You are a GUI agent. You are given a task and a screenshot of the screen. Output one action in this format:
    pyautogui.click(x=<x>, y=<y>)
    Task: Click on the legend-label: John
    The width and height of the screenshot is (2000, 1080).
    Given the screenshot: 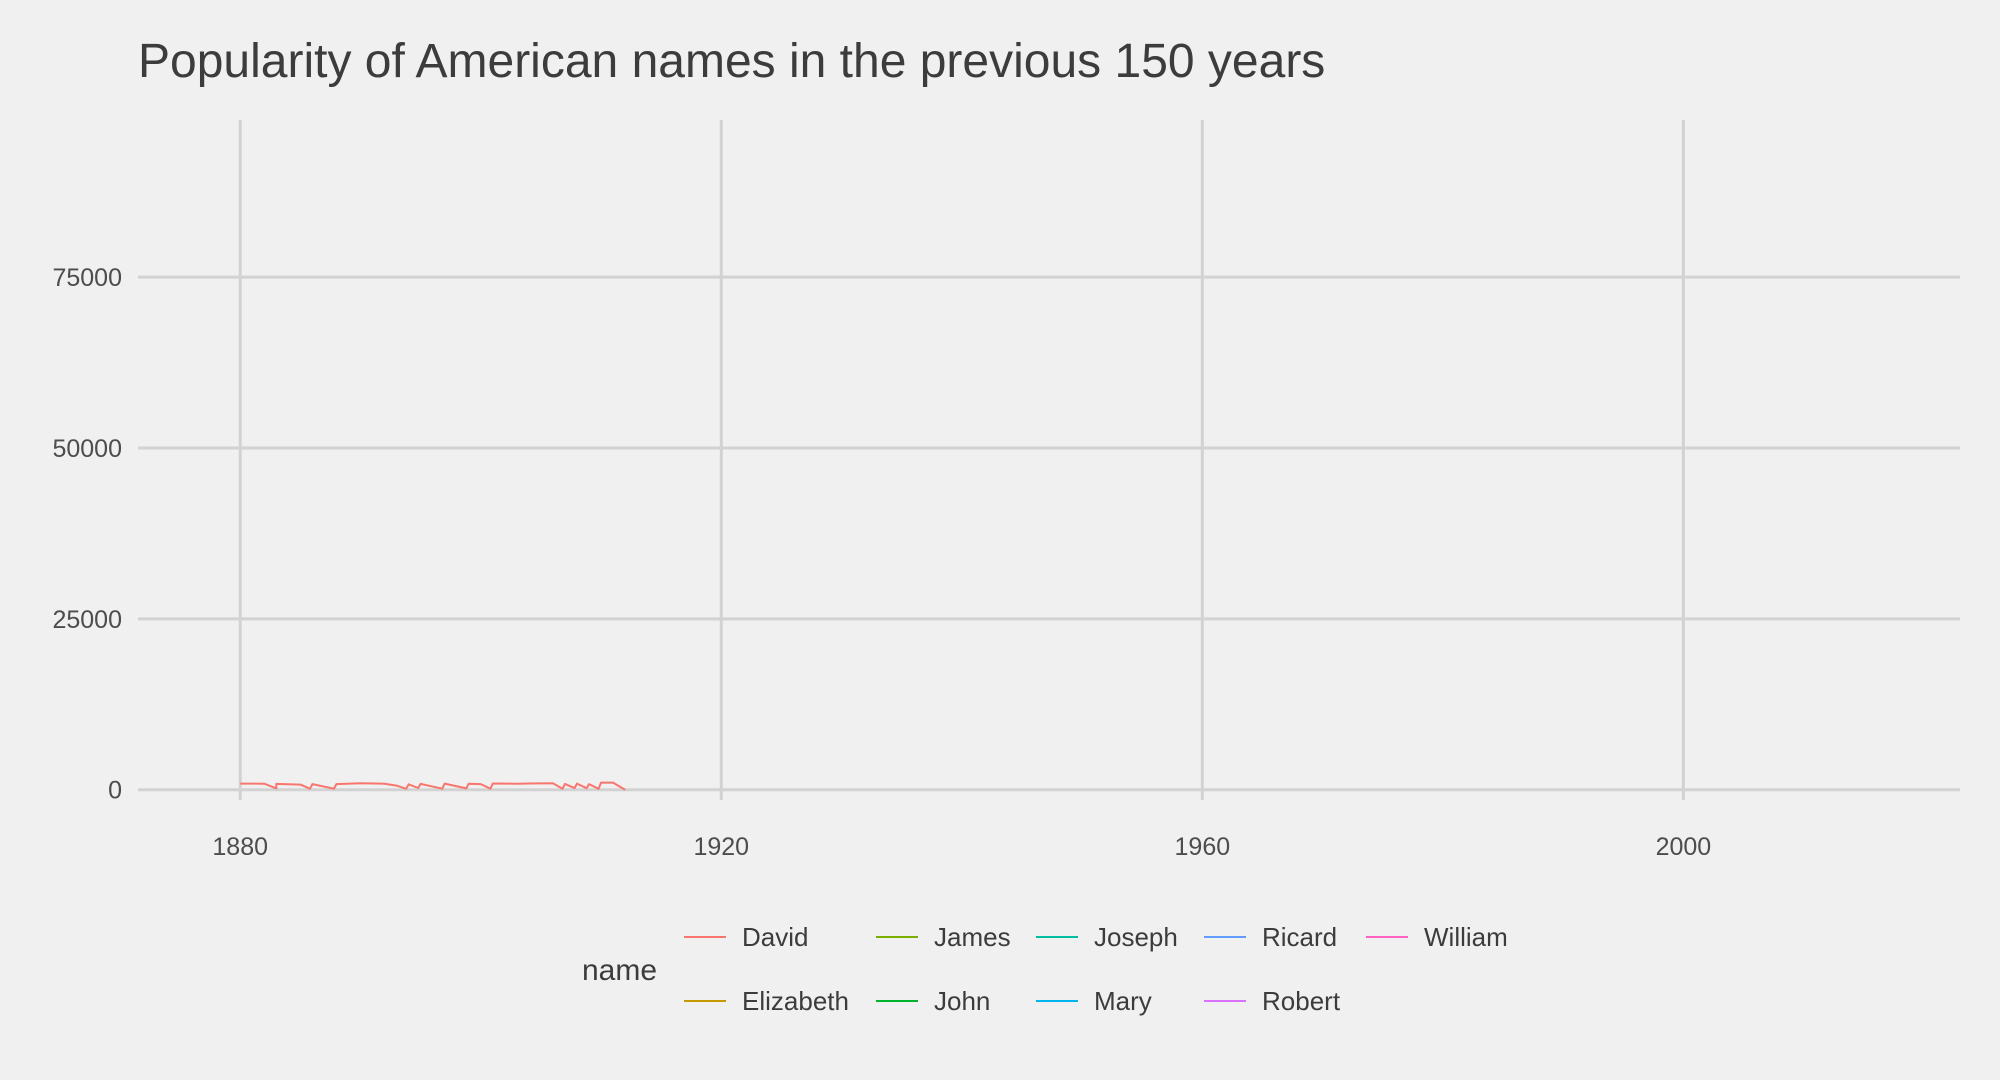 What is the action you would take?
    pyautogui.click(x=962, y=1001)
    